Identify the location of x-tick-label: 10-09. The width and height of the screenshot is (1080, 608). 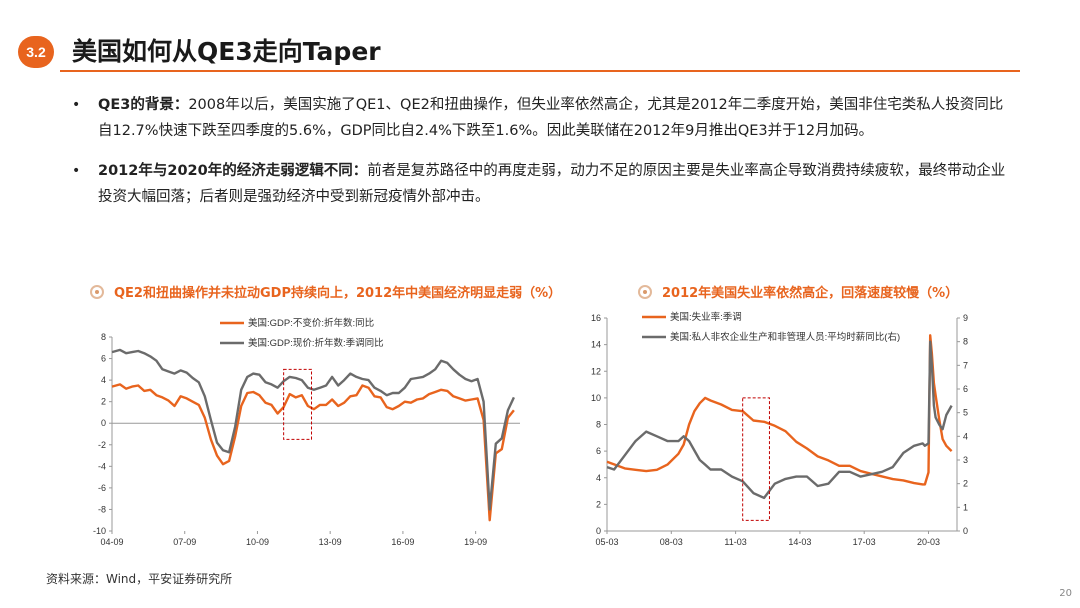
(257, 542).